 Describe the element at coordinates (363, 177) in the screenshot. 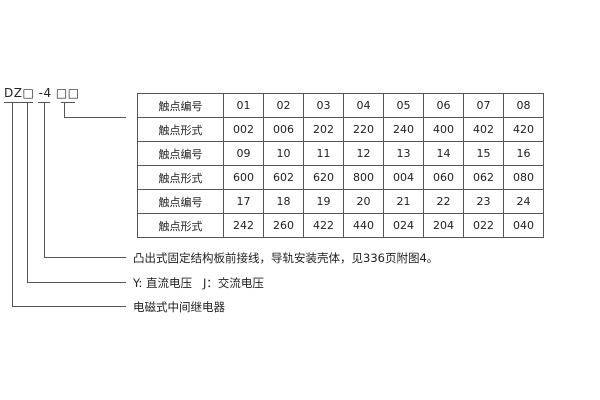

I see `table-cell: 800` at that location.